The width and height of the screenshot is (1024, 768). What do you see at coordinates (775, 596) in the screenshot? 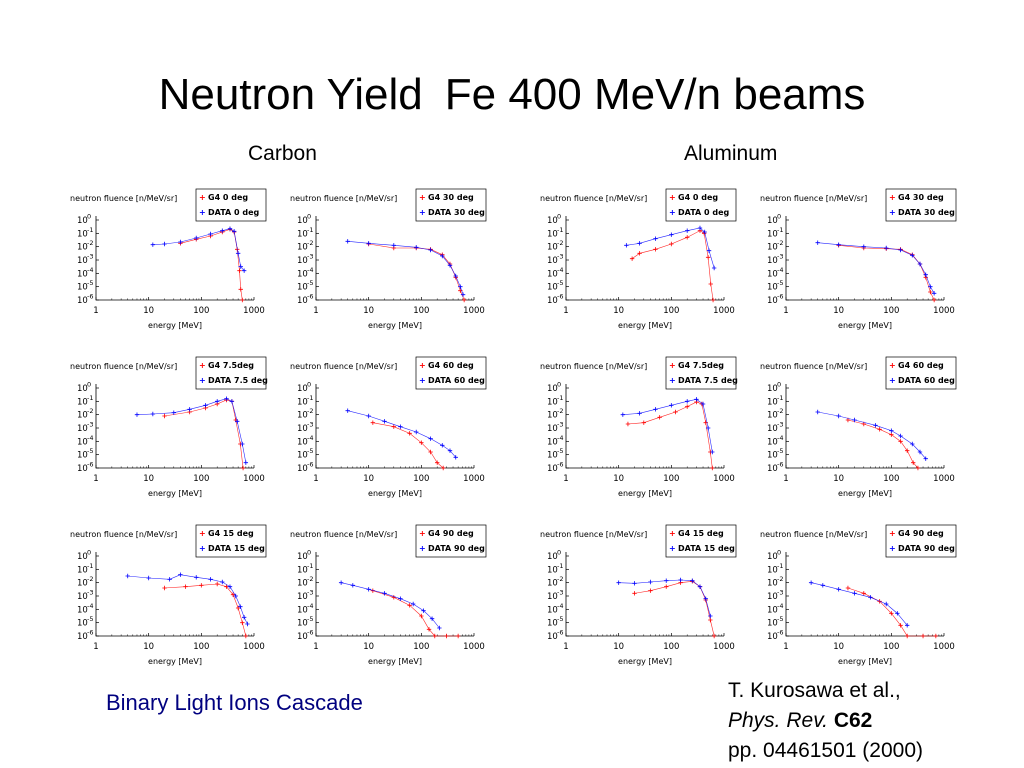
I see `y-tick-label: 10 -3` at bounding box center [775, 596].